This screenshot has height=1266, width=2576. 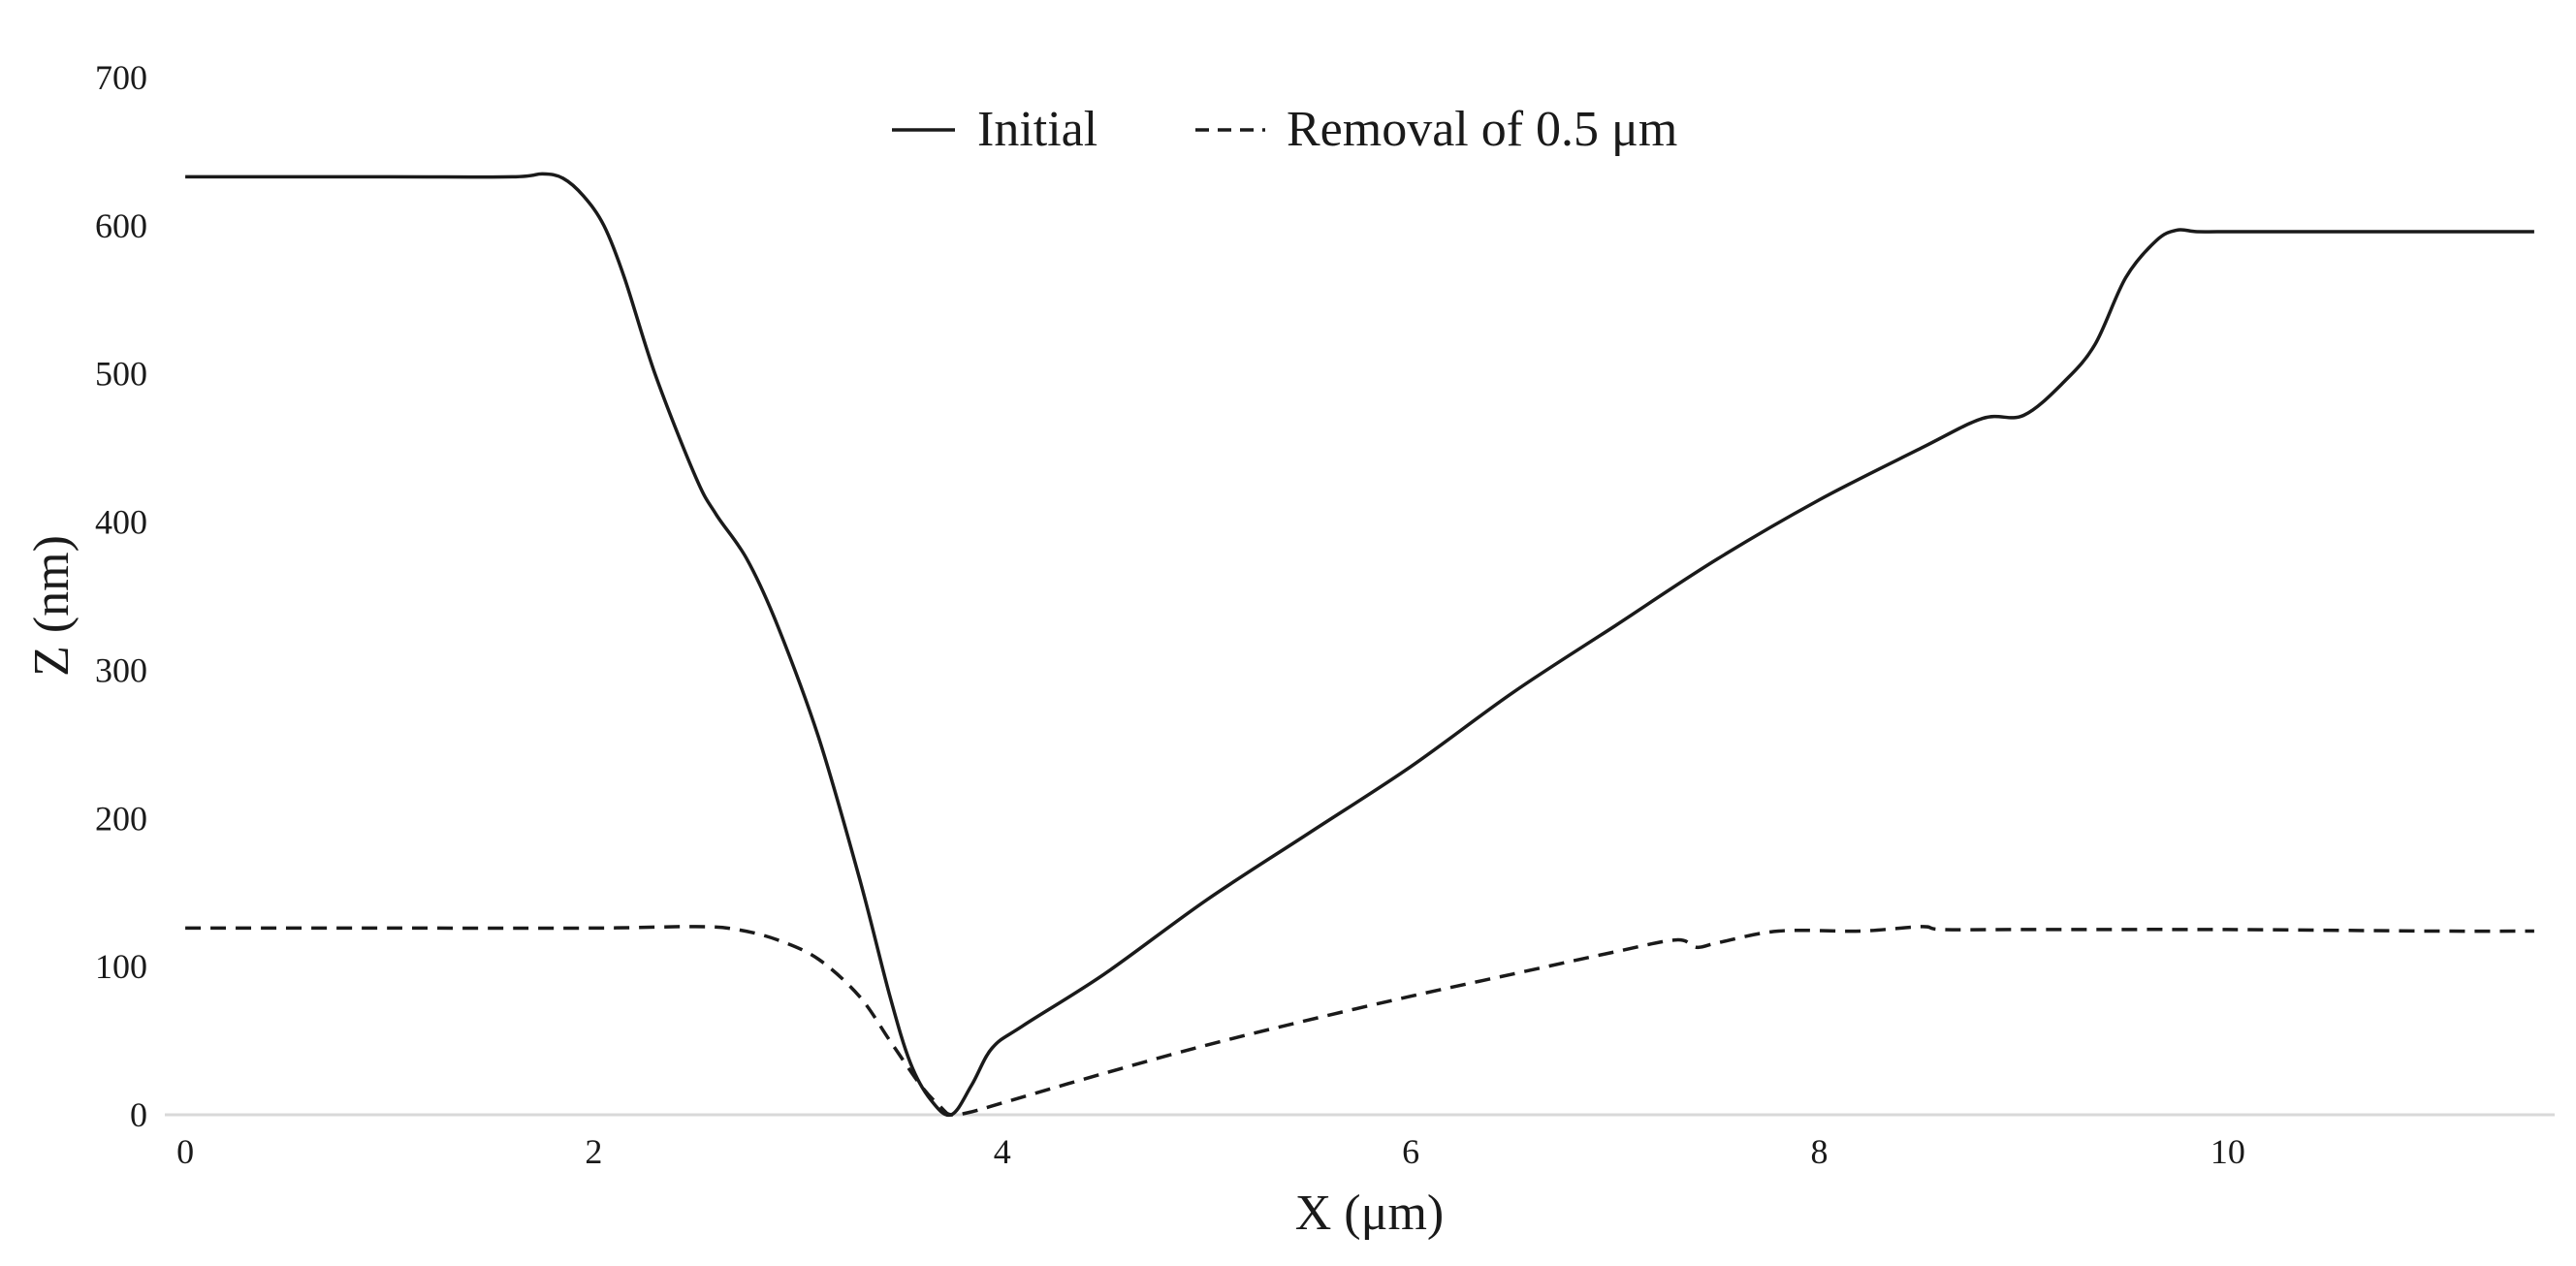 What do you see at coordinates (1003, 1151) in the screenshot?
I see `x-tick-label: 4` at bounding box center [1003, 1151].